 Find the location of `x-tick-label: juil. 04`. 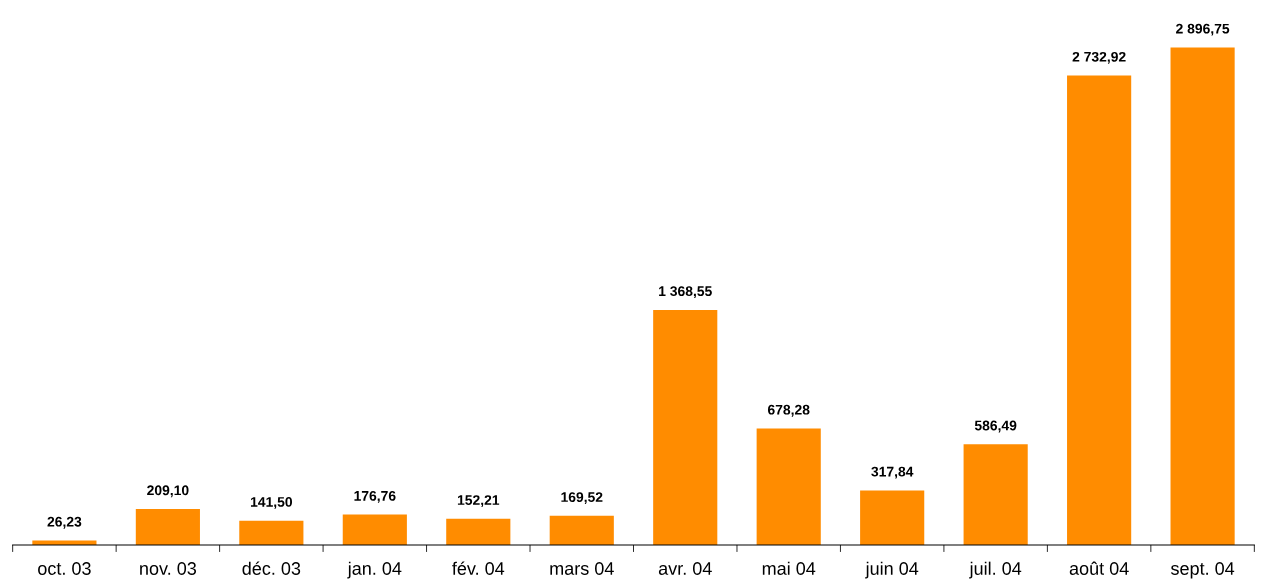

x-tick-label: juil. 04 is located at coordinates (995, 570).